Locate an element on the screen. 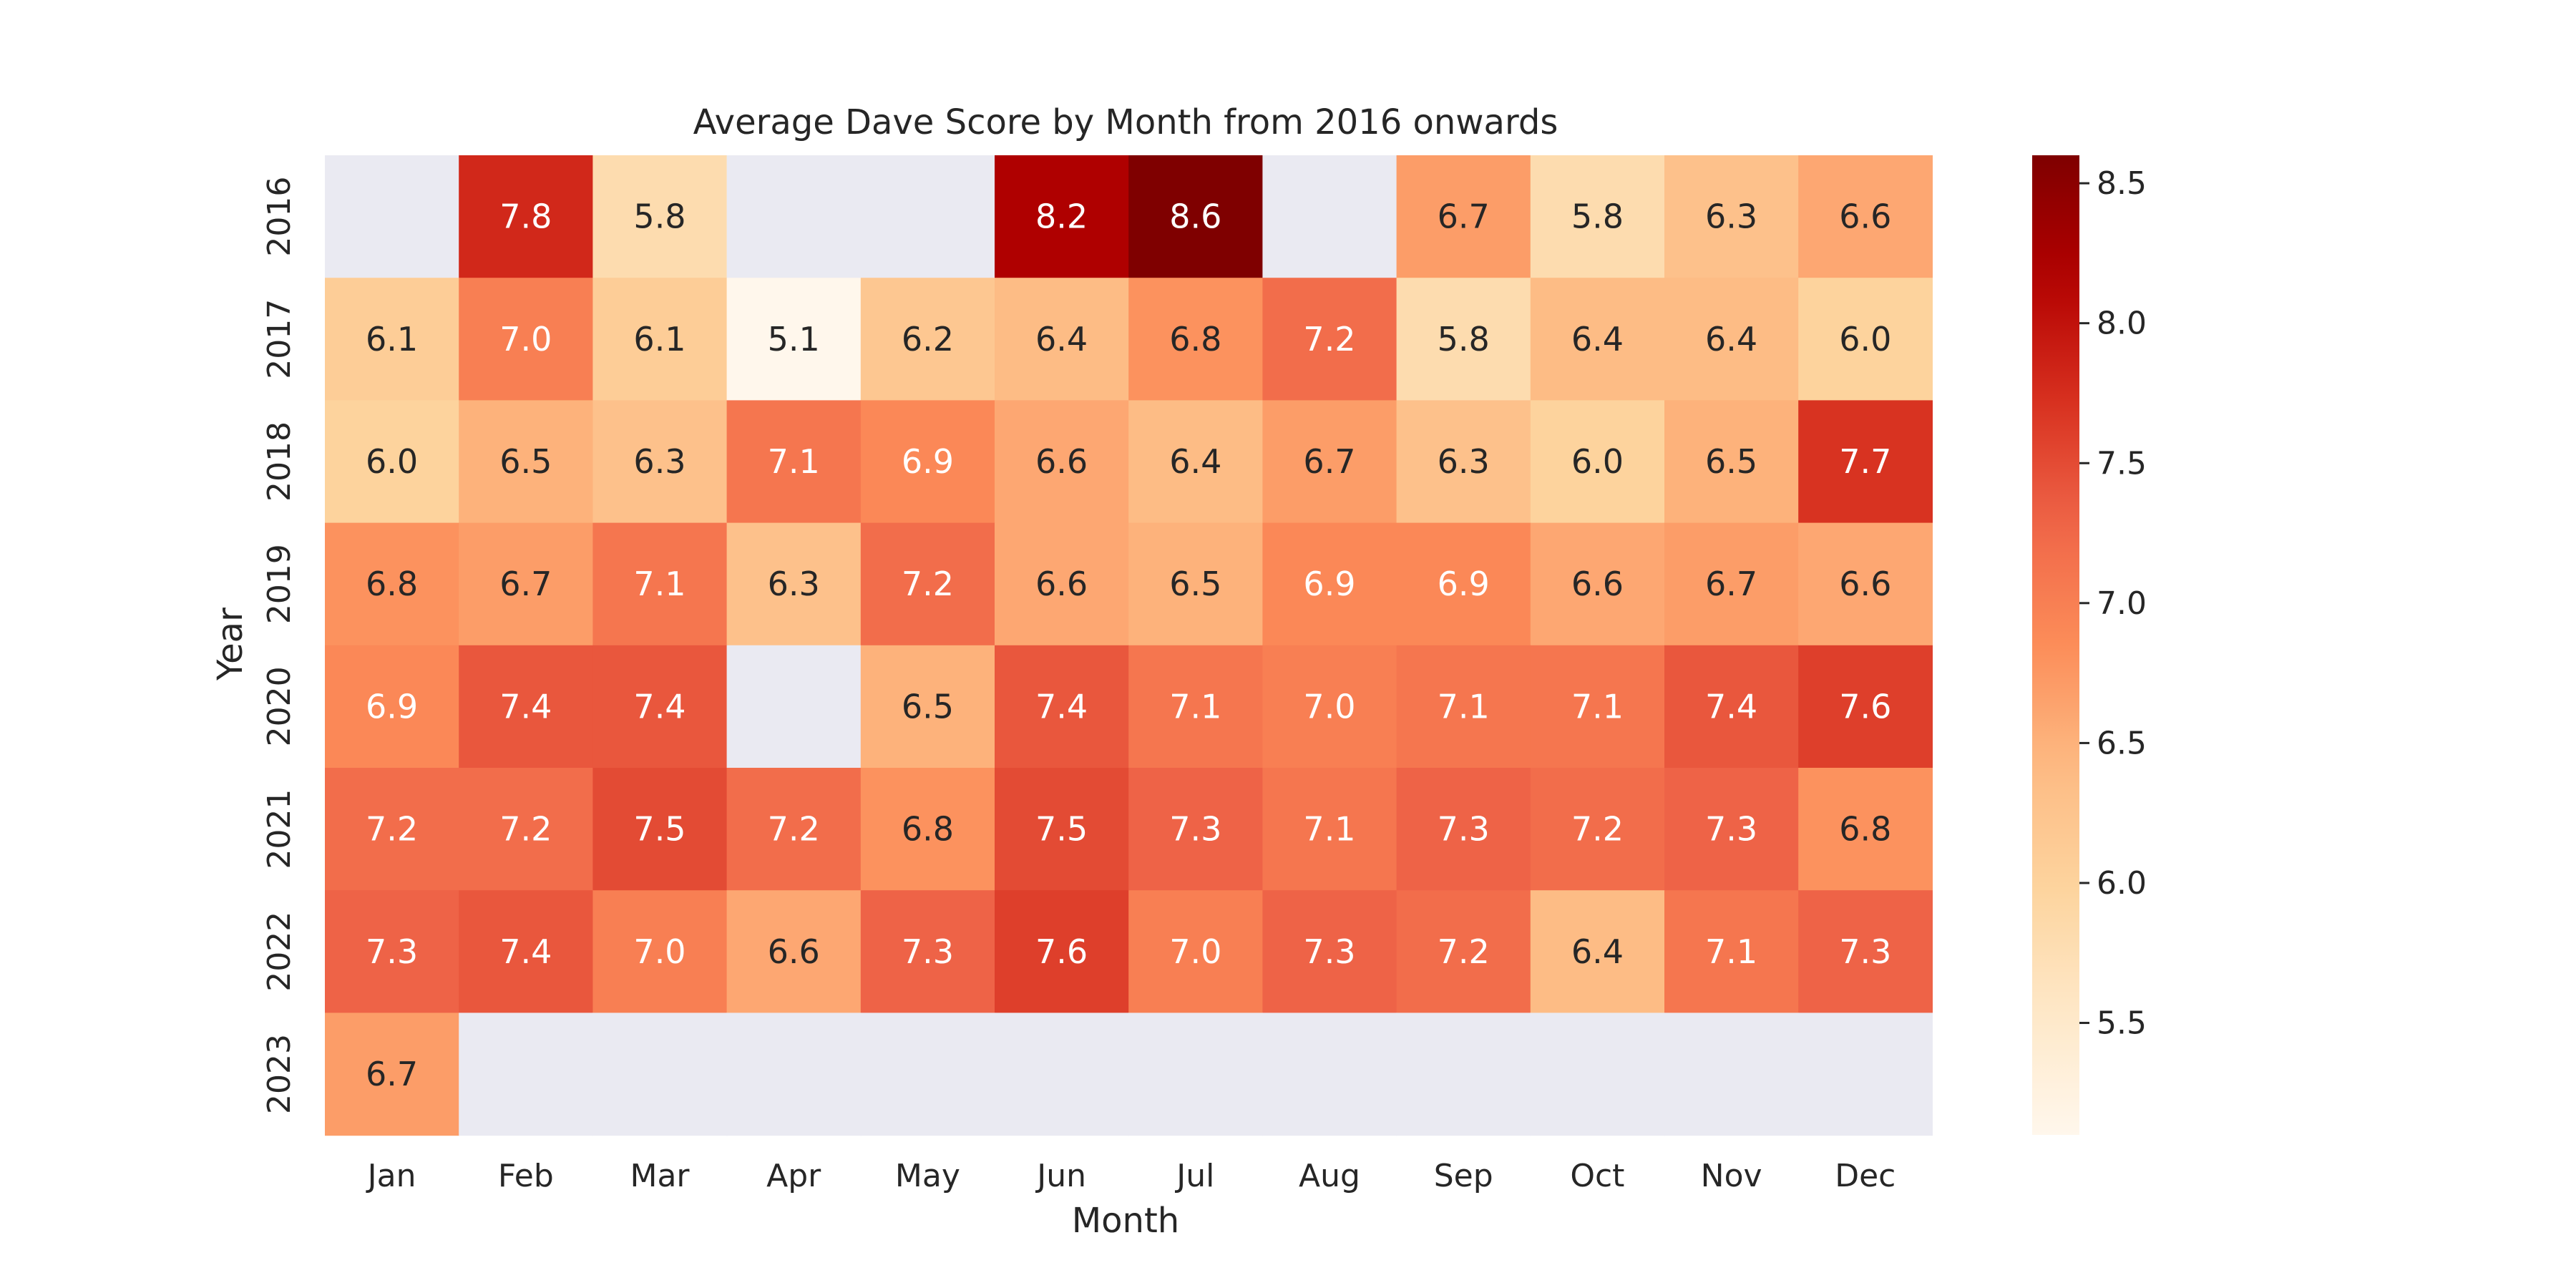 The width and height of the screenshot is (2576, 1288). y-tick-label: 2018 is located at coordinates (279, 461).